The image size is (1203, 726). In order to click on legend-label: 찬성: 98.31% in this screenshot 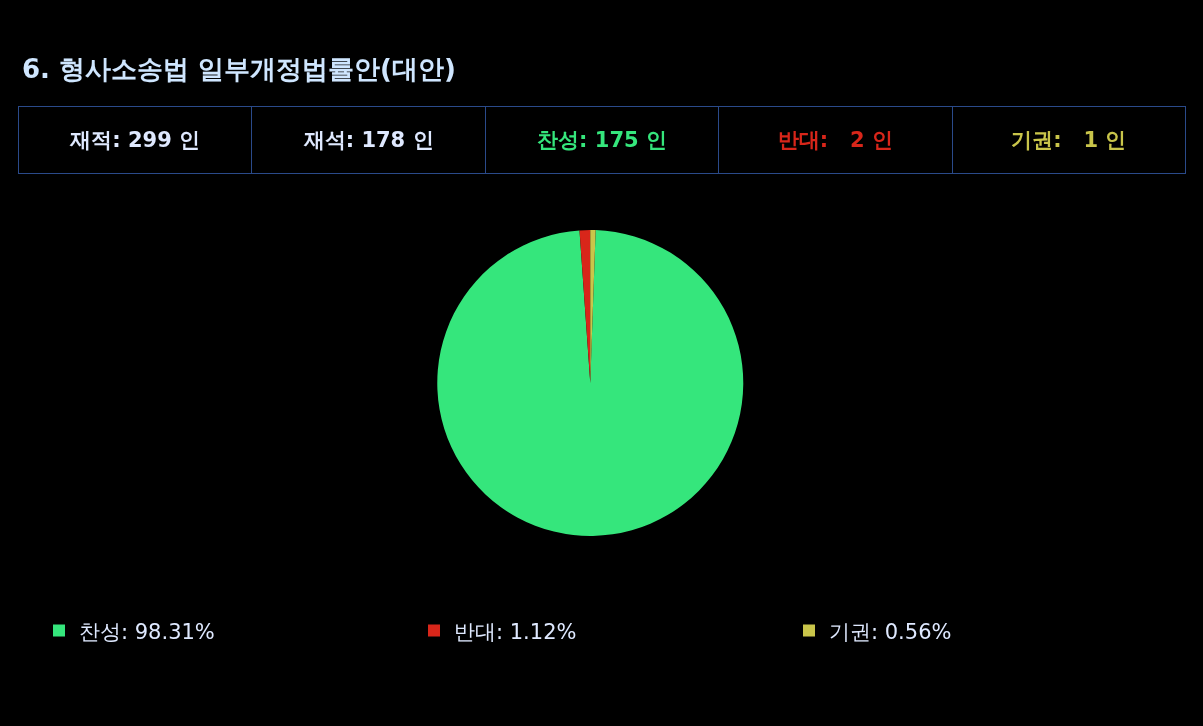, I will do `click(147, 631)`.